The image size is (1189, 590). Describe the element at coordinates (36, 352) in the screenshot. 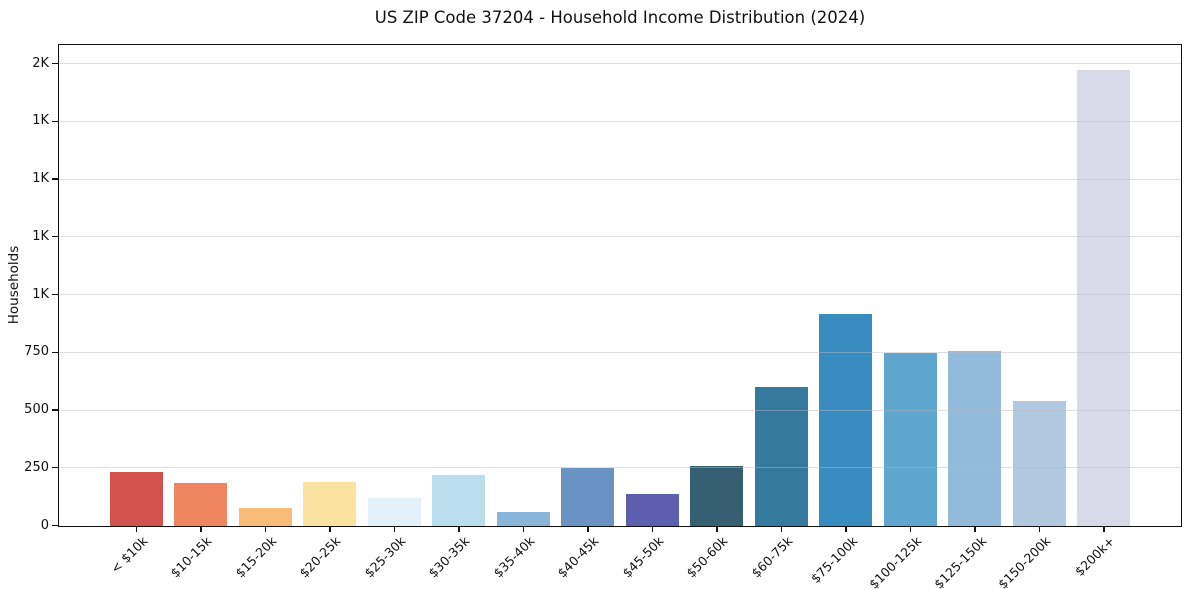

I see `y-tick-label: 750` at that location.